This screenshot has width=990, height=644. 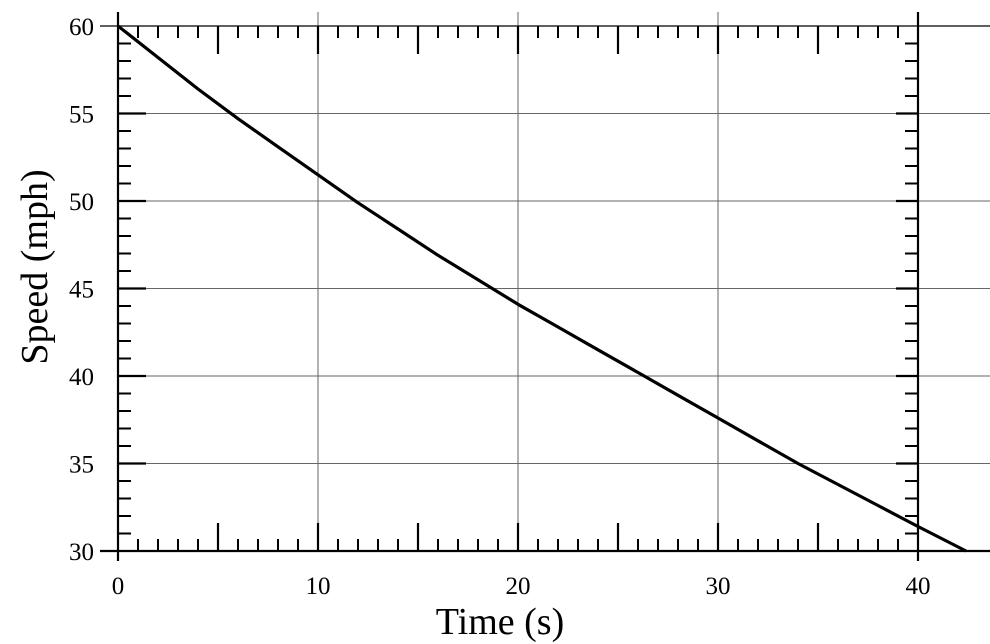 I want to click on x-tick-labels: 0 10 20 30 40, so click(x=521, y=586).